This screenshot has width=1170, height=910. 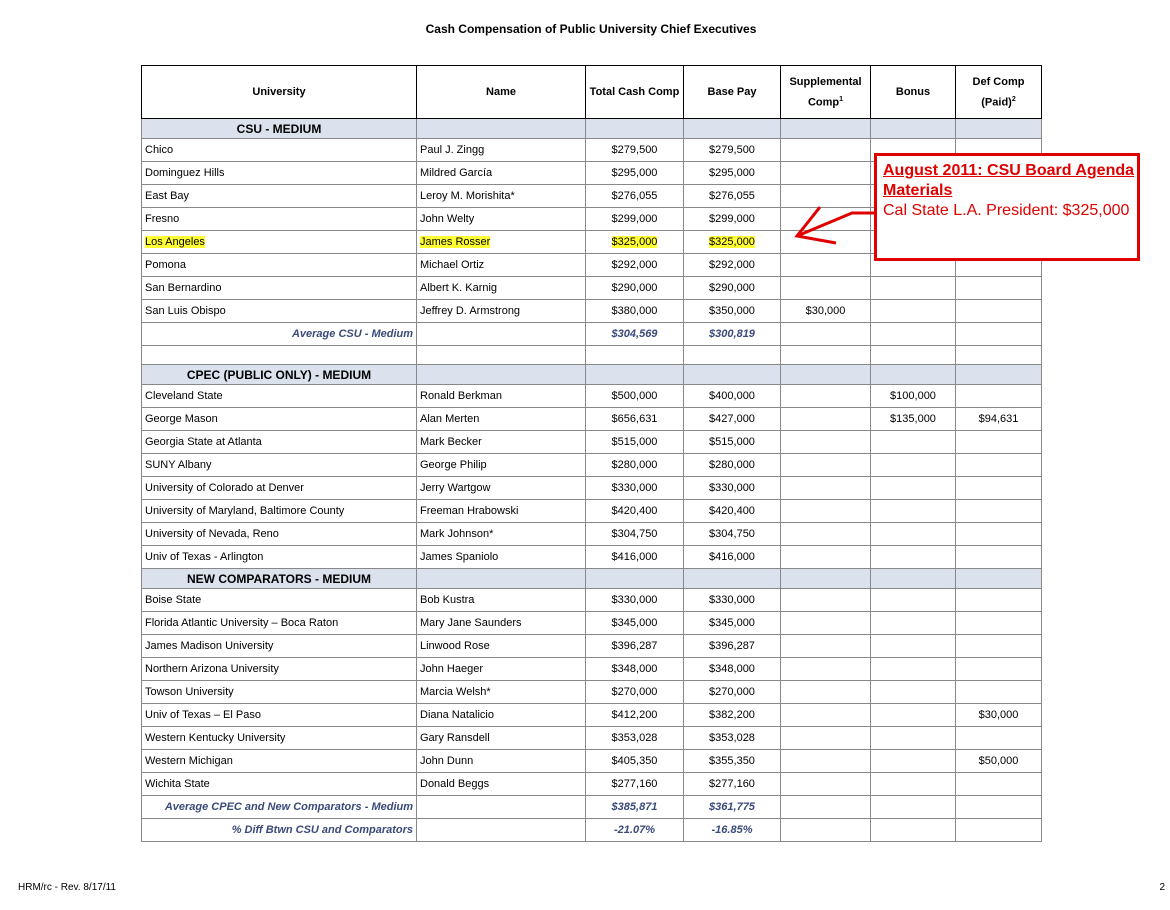 I want to click on cell-text: Cleveland State, so click(x=184, y=396).